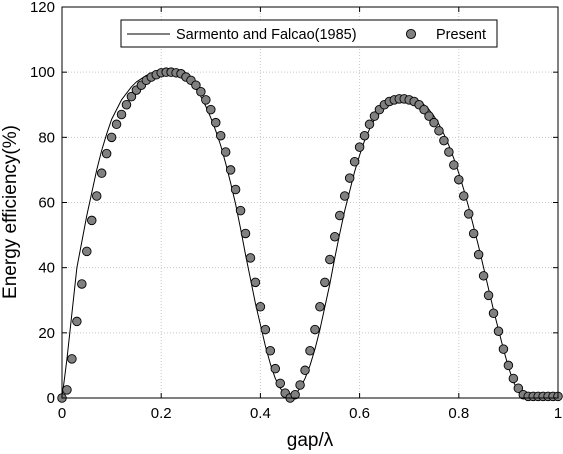  I want to click on x-tick-label: 0.8, so click(458, 413).